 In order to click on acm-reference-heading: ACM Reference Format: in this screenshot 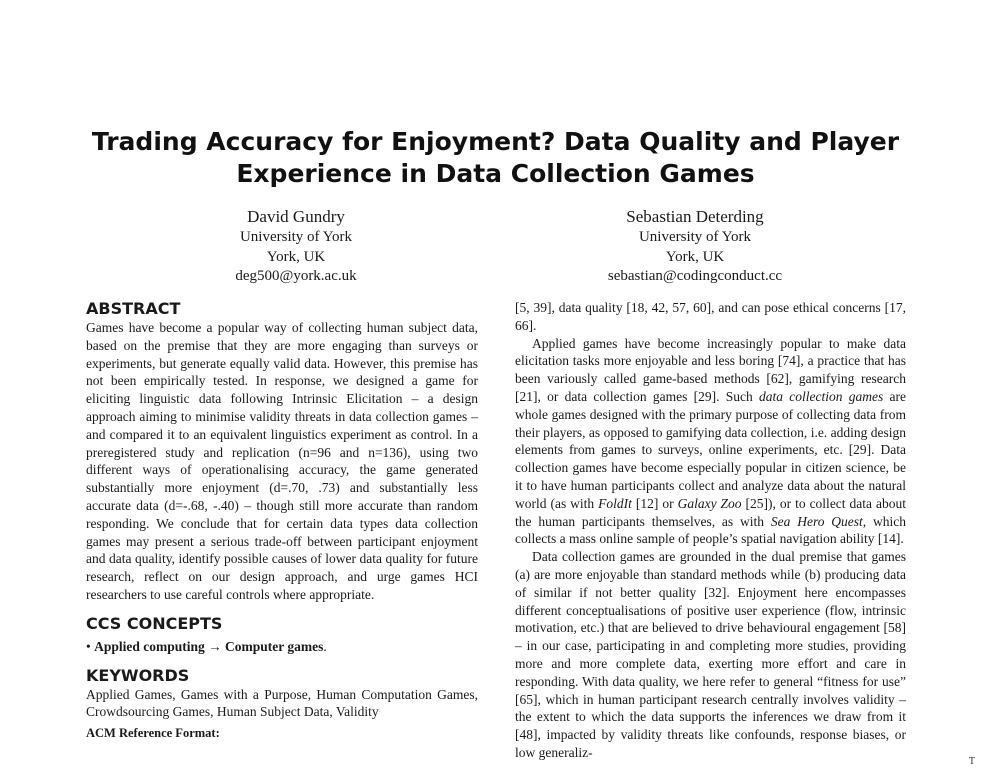, I will do `click(153, 733)`.